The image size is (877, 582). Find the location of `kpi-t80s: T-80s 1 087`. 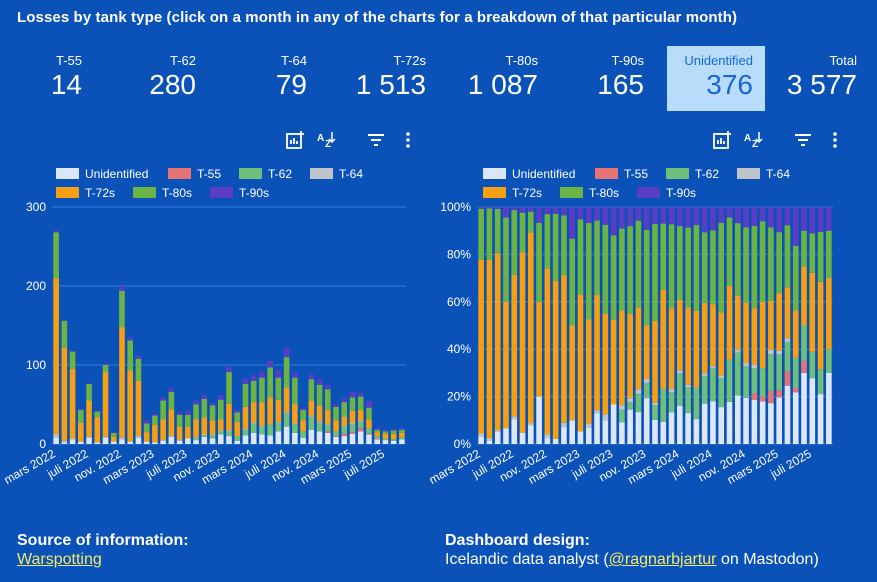

kpi-t80s: T-80s 1 087 is located at coordinates (499, 78).